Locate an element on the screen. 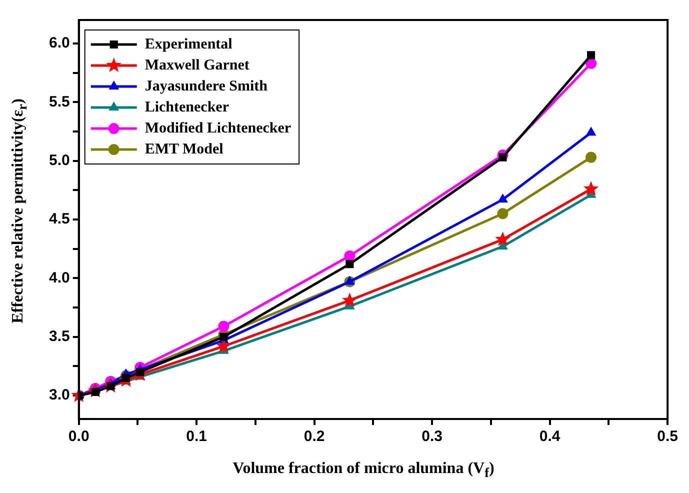 The height and width of the screenshot is (493, 689). y-tick-label: 5.5 is located at coordinates (59, 101).